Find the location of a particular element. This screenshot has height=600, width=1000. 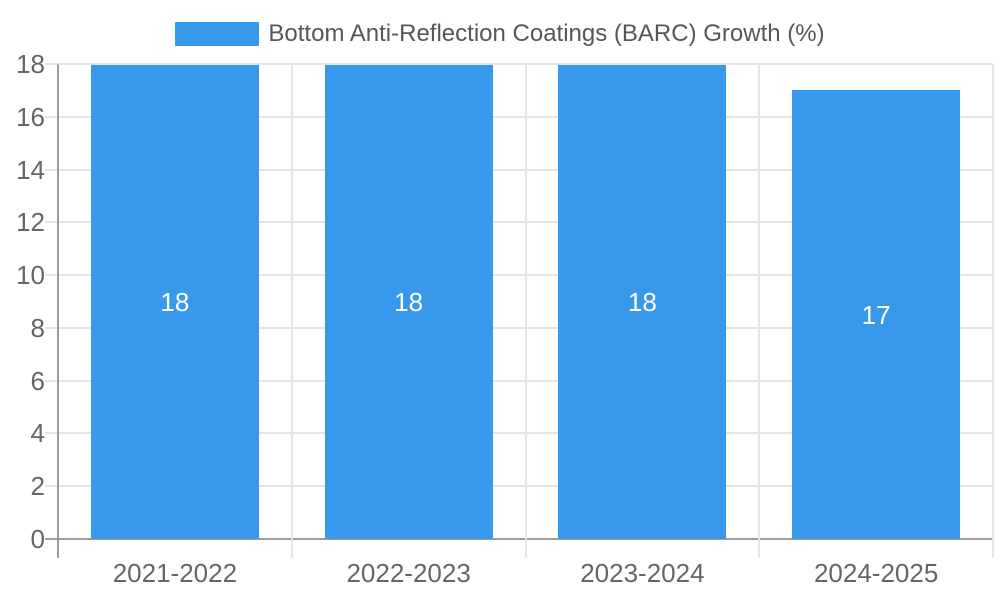

y-tick-label: 18 is located at coordinates (30, 64).